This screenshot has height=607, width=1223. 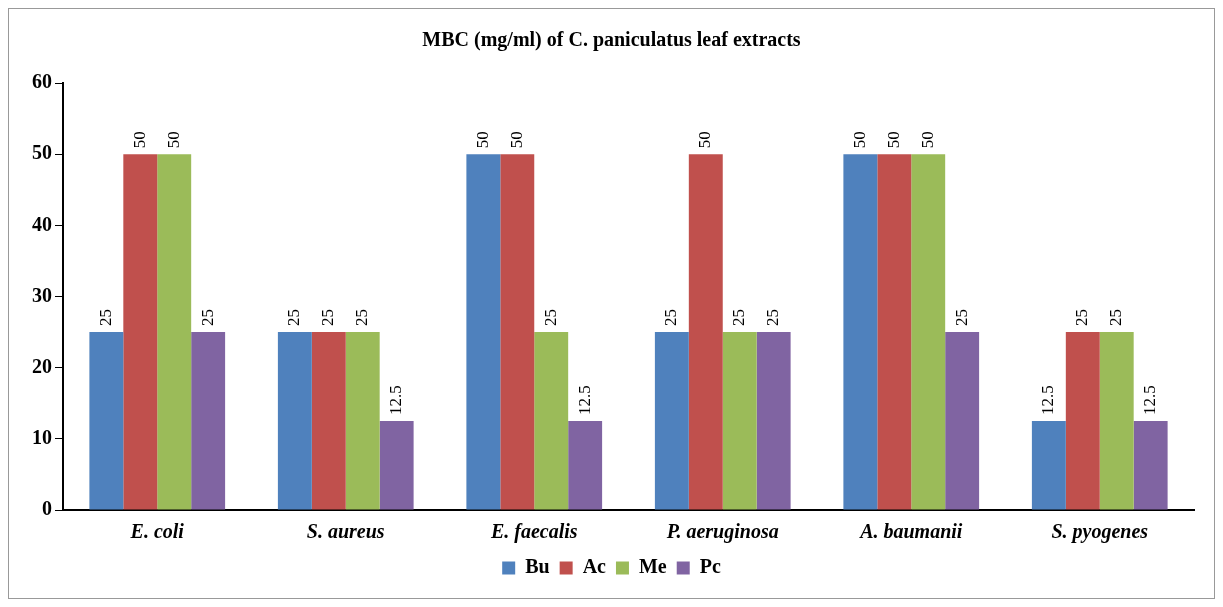 I want to click on x-tick-label: E. coli, so click(x=157, y=531).